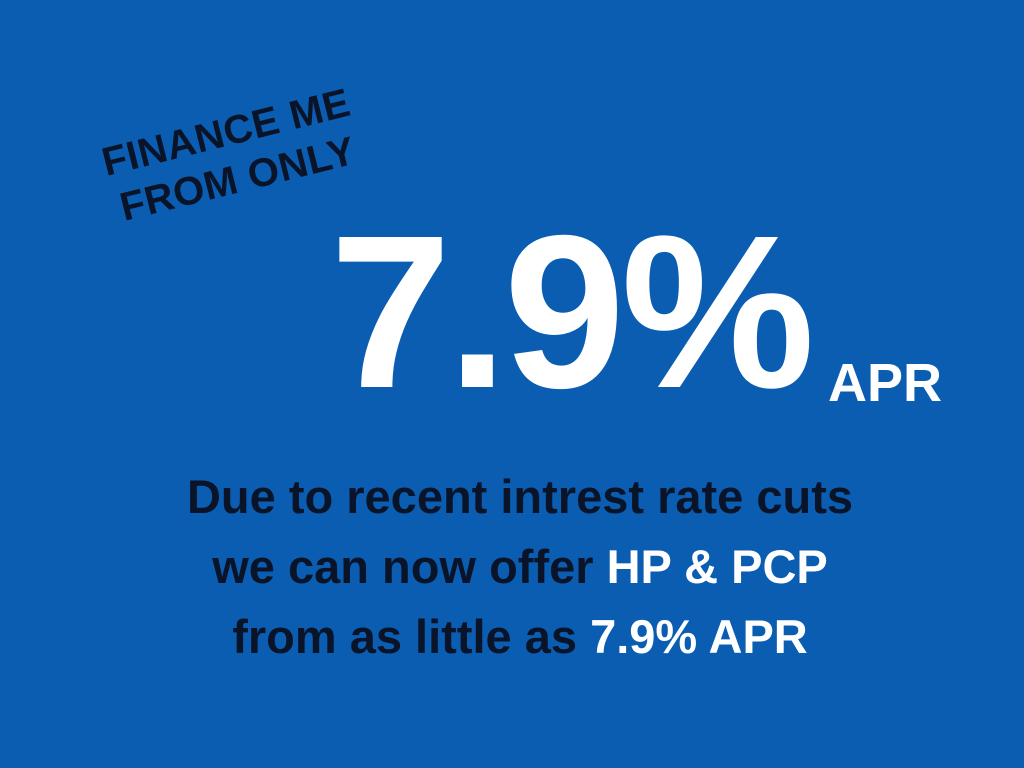 The width and height of the screenshot is (1024, 768). I want to click on rate-unit: APR, so click(885, 383).